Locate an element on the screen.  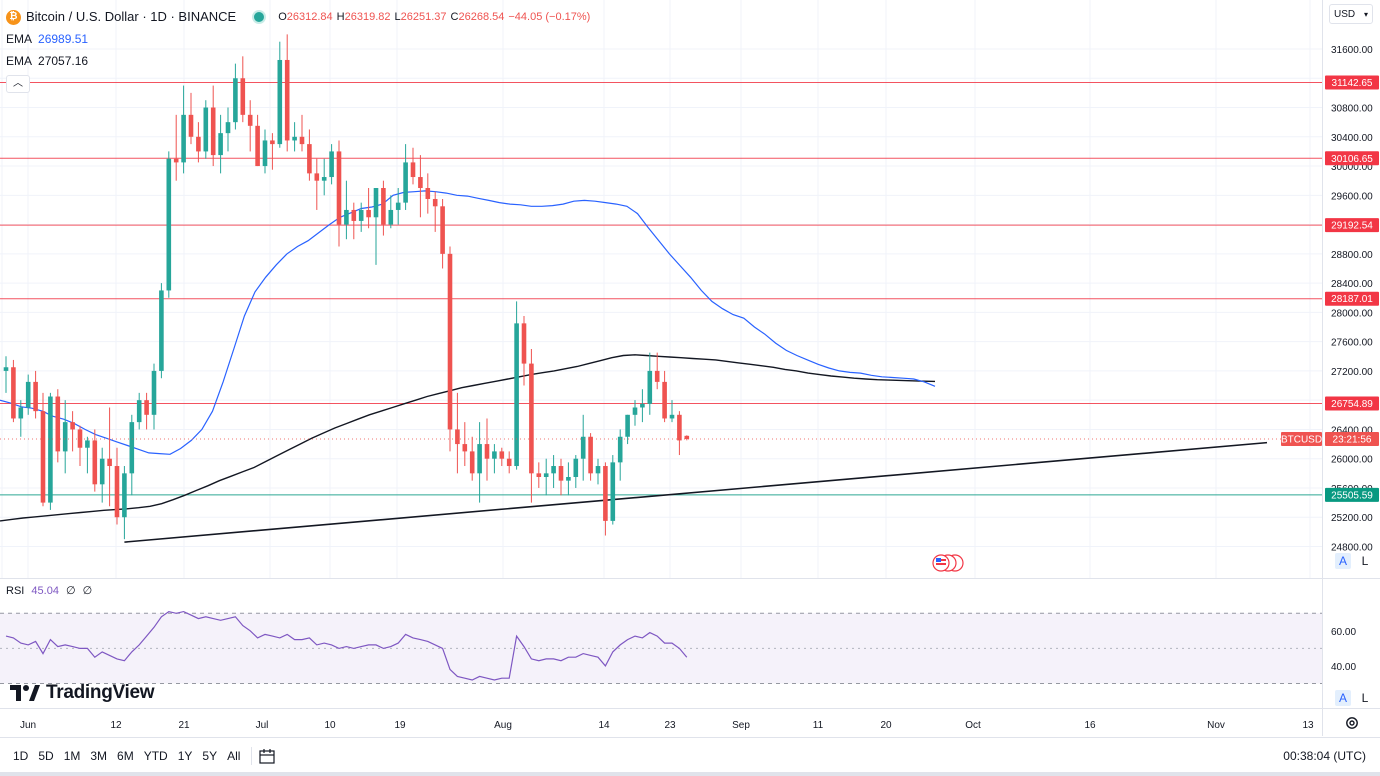
rsi-scale: 60.00 40.00 A L is located at coordinates (1351, 643).